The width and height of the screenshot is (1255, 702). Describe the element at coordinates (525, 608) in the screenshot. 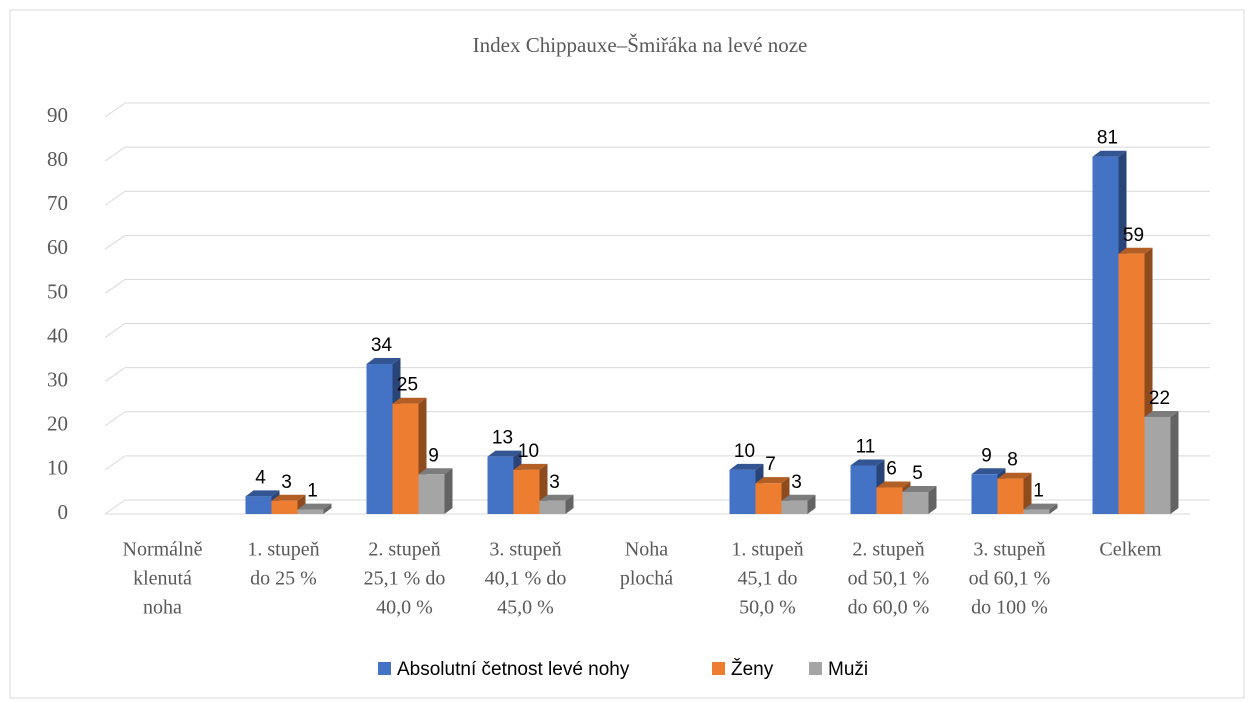

I see `x-tick-label: 45,0 %` at that location.